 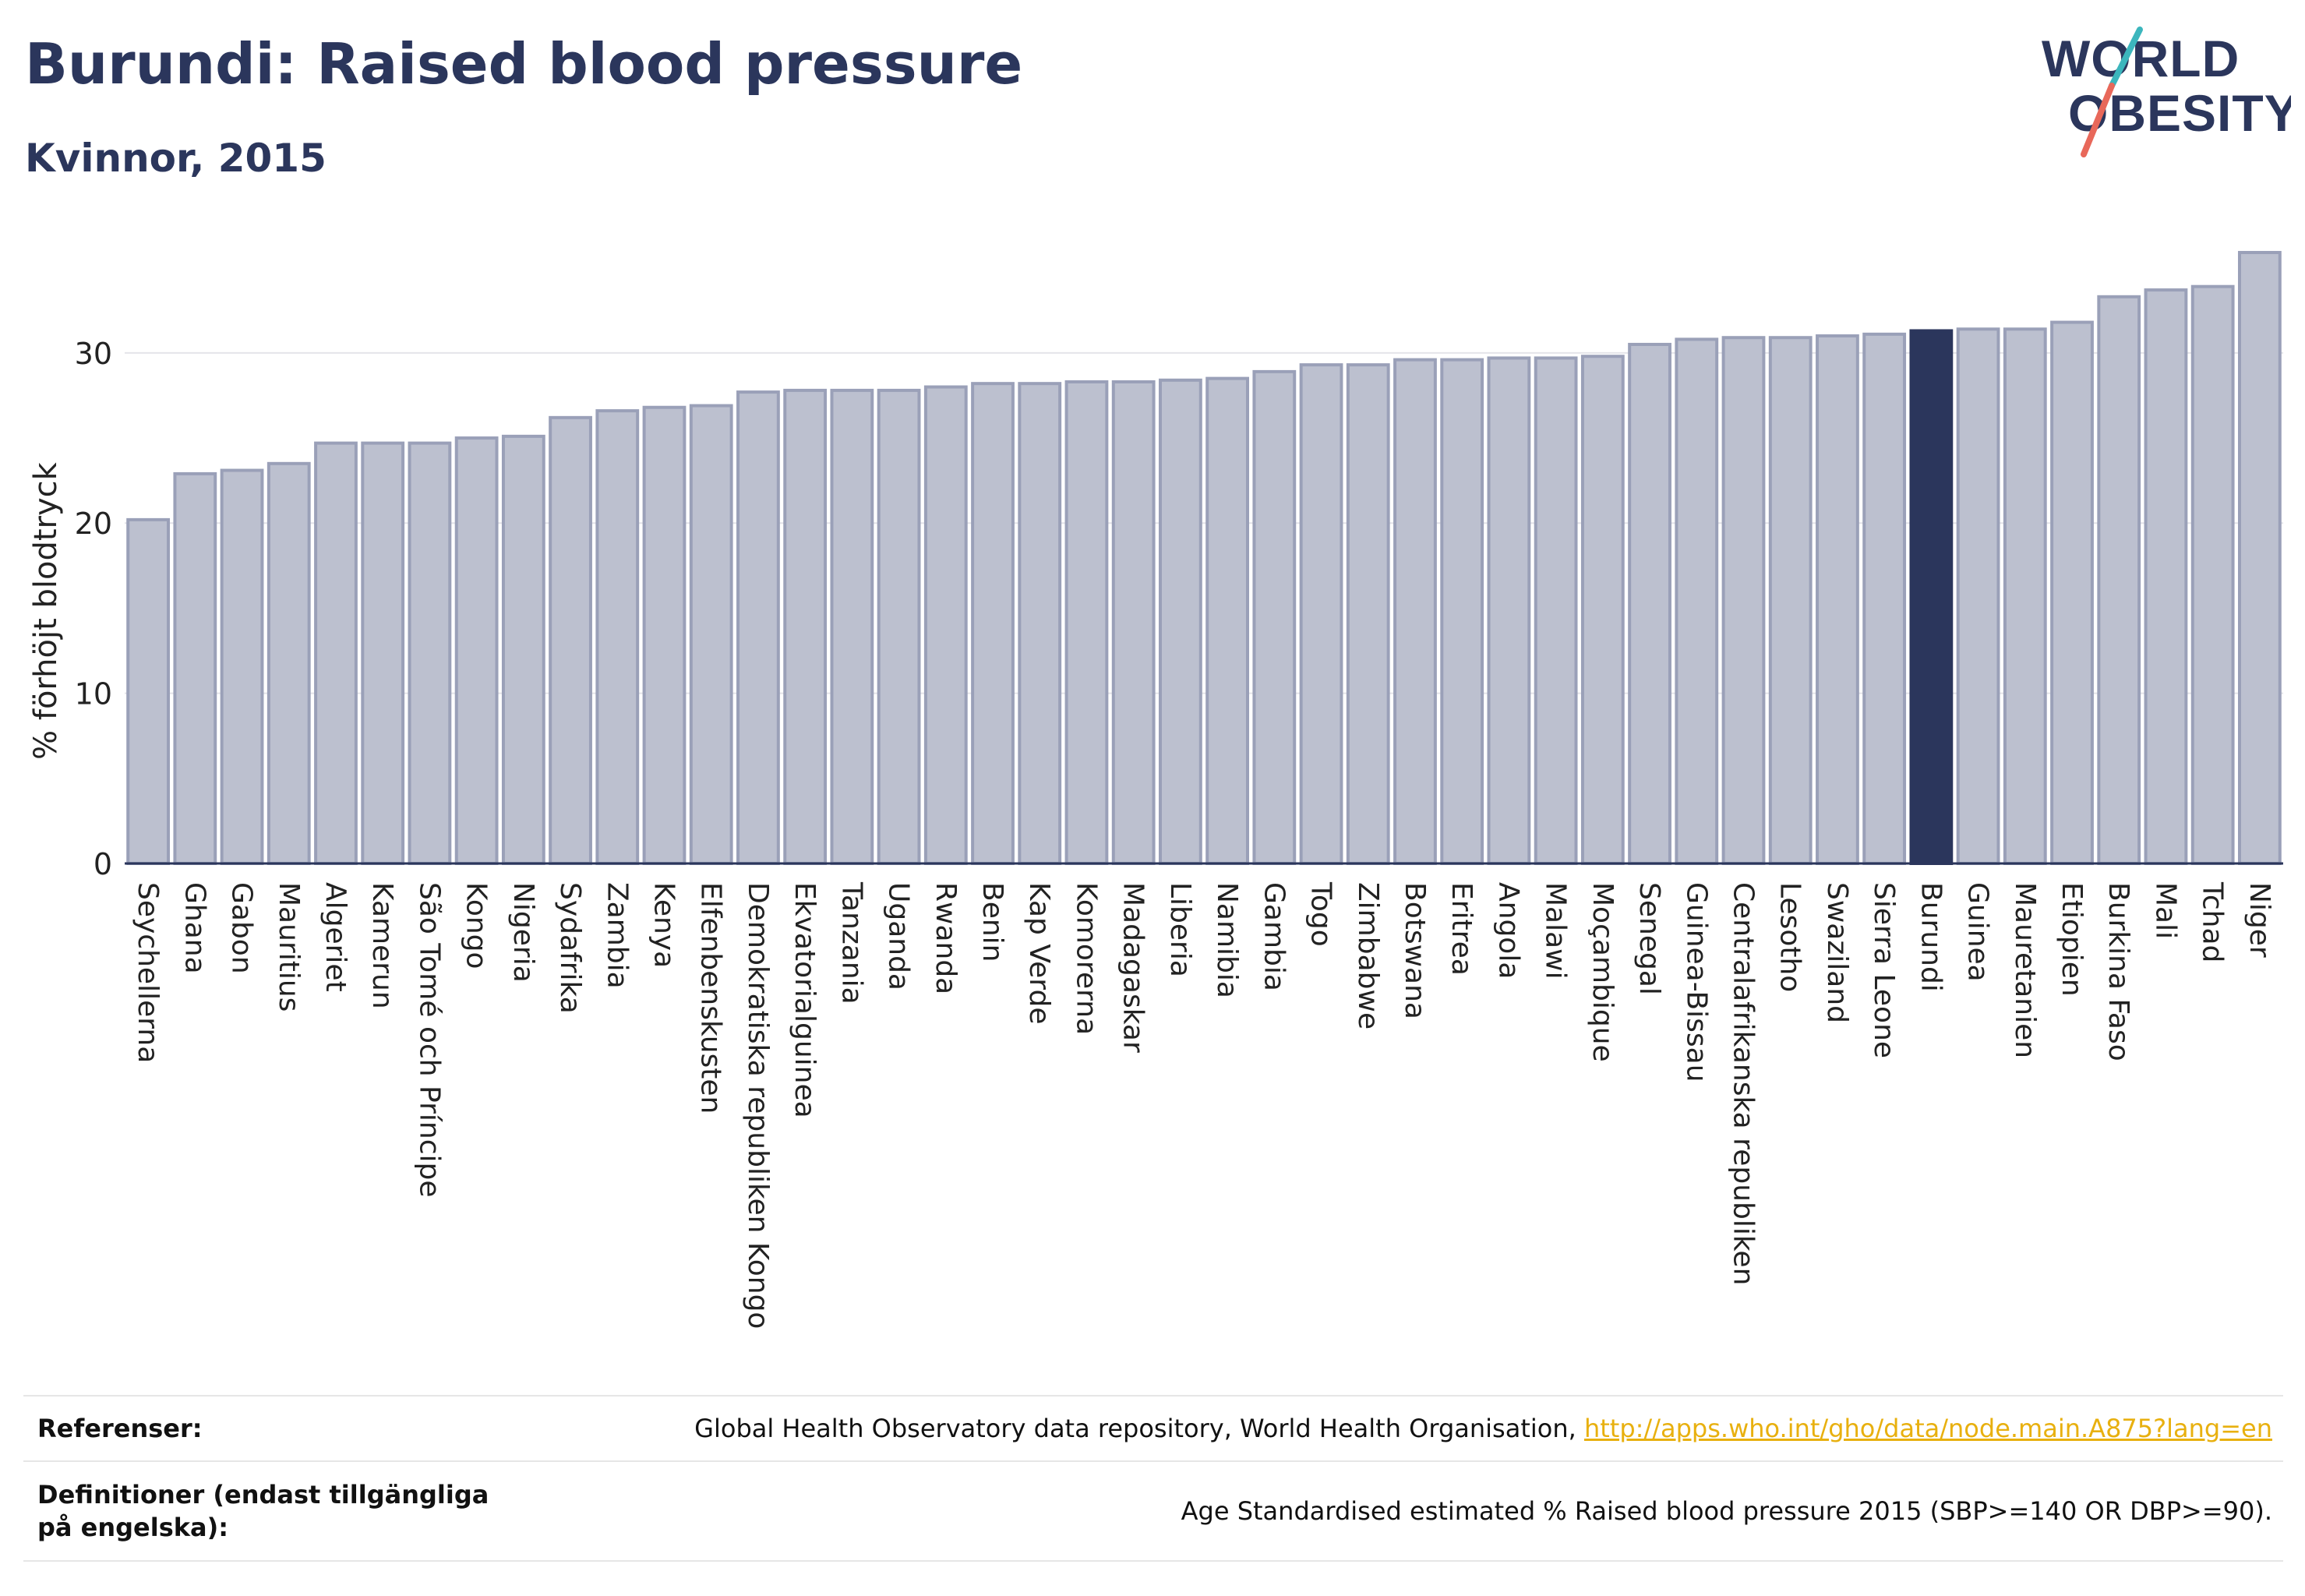 What do you see at coordinates (570, 948) in the screenshot?
I see `x-tick-label: Sydafrika` at bounding box center [570, 948].